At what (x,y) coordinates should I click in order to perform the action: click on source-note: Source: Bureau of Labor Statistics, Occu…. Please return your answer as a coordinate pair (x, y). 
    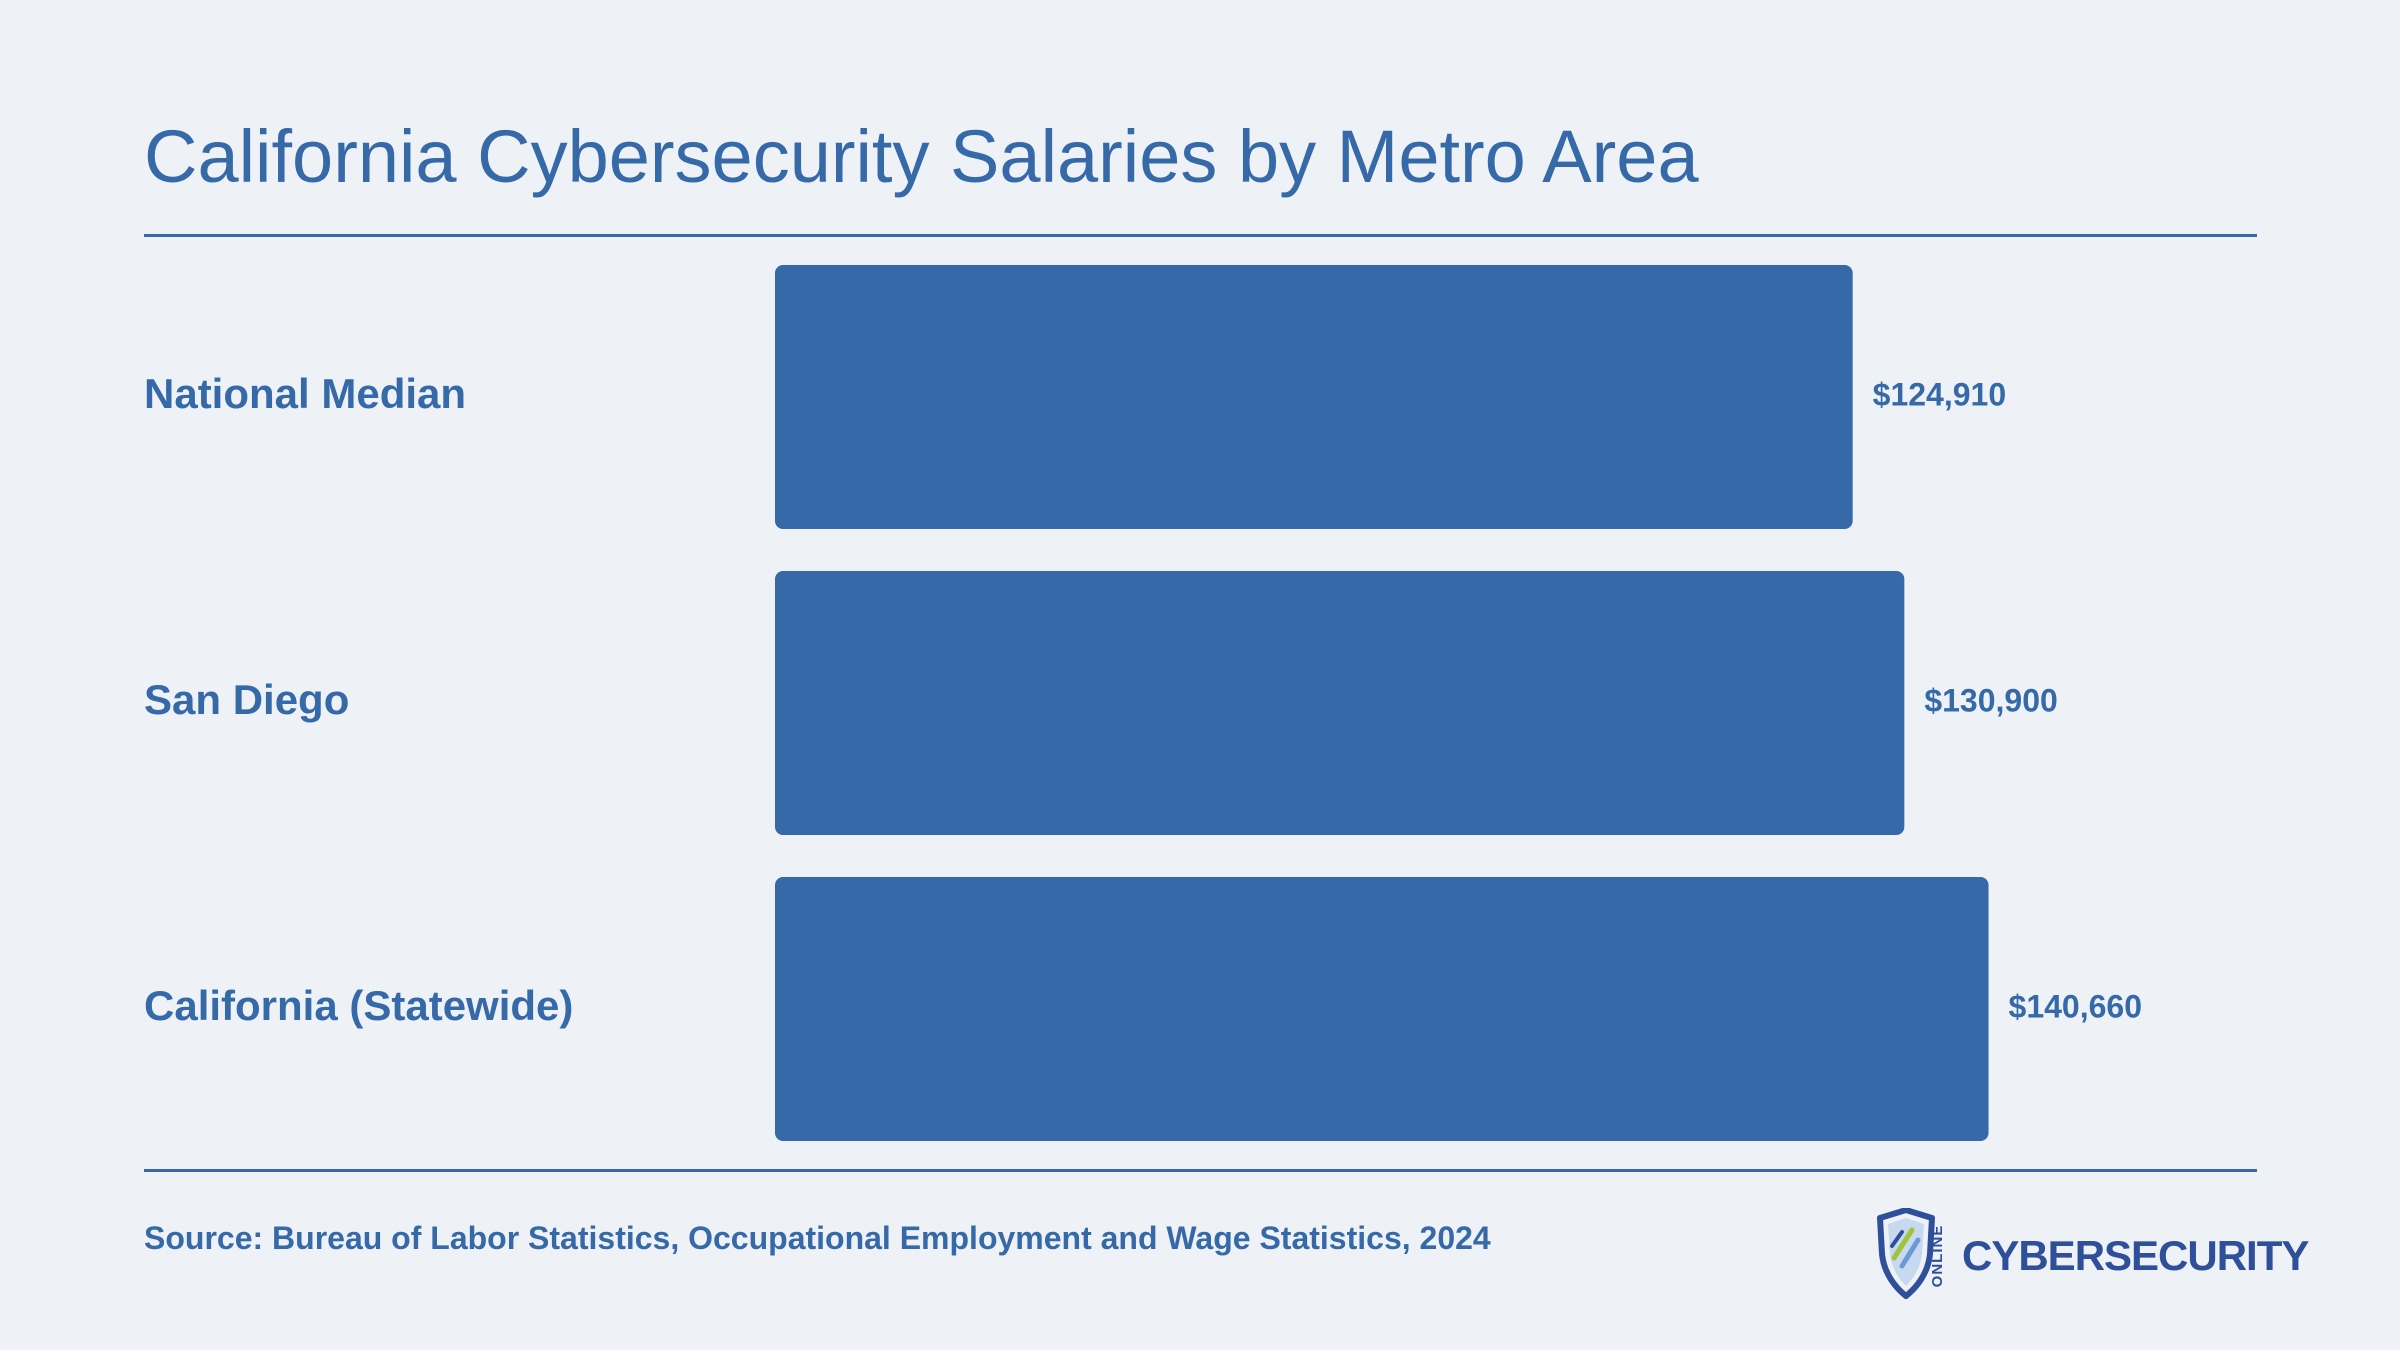
    Looking at the image, I should click on (817, 1238).